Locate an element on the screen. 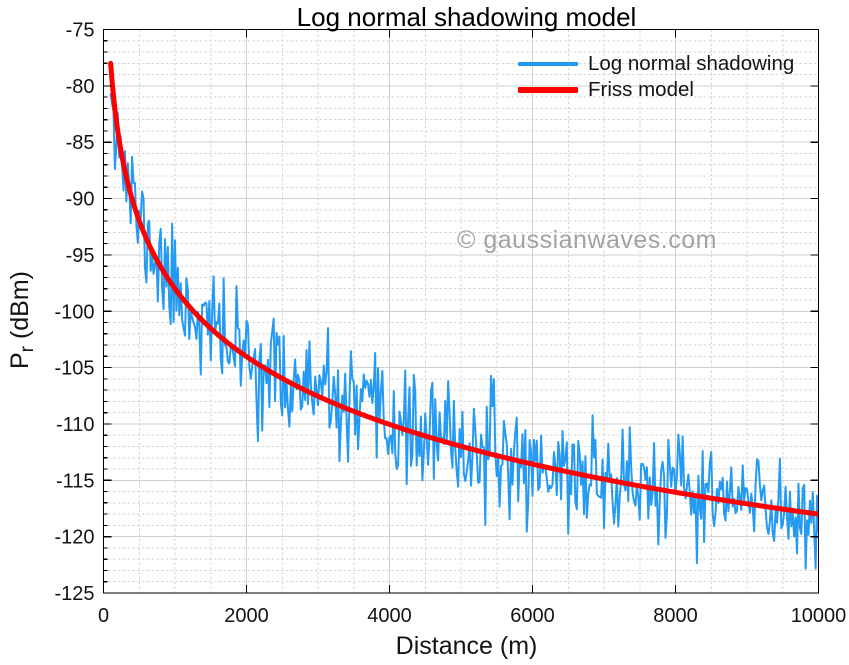 The width and height of the screenshot is (849, 665). x-tick-labels: 0 2000 4000 6000 8000 10000 is located at coordinates (472, 616).